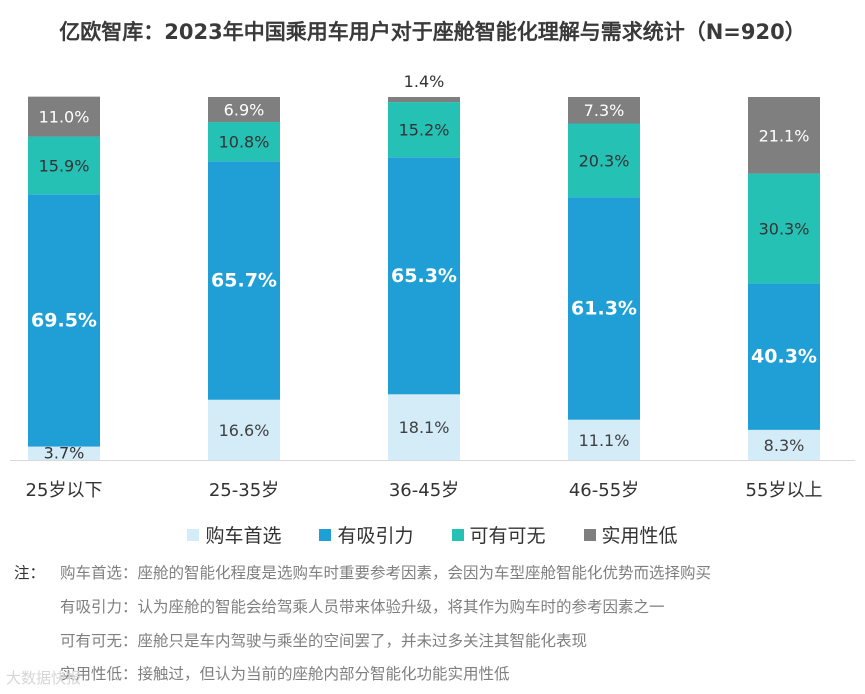  I want to click on data-label-3-4: 1.4%, so click(424, 81).